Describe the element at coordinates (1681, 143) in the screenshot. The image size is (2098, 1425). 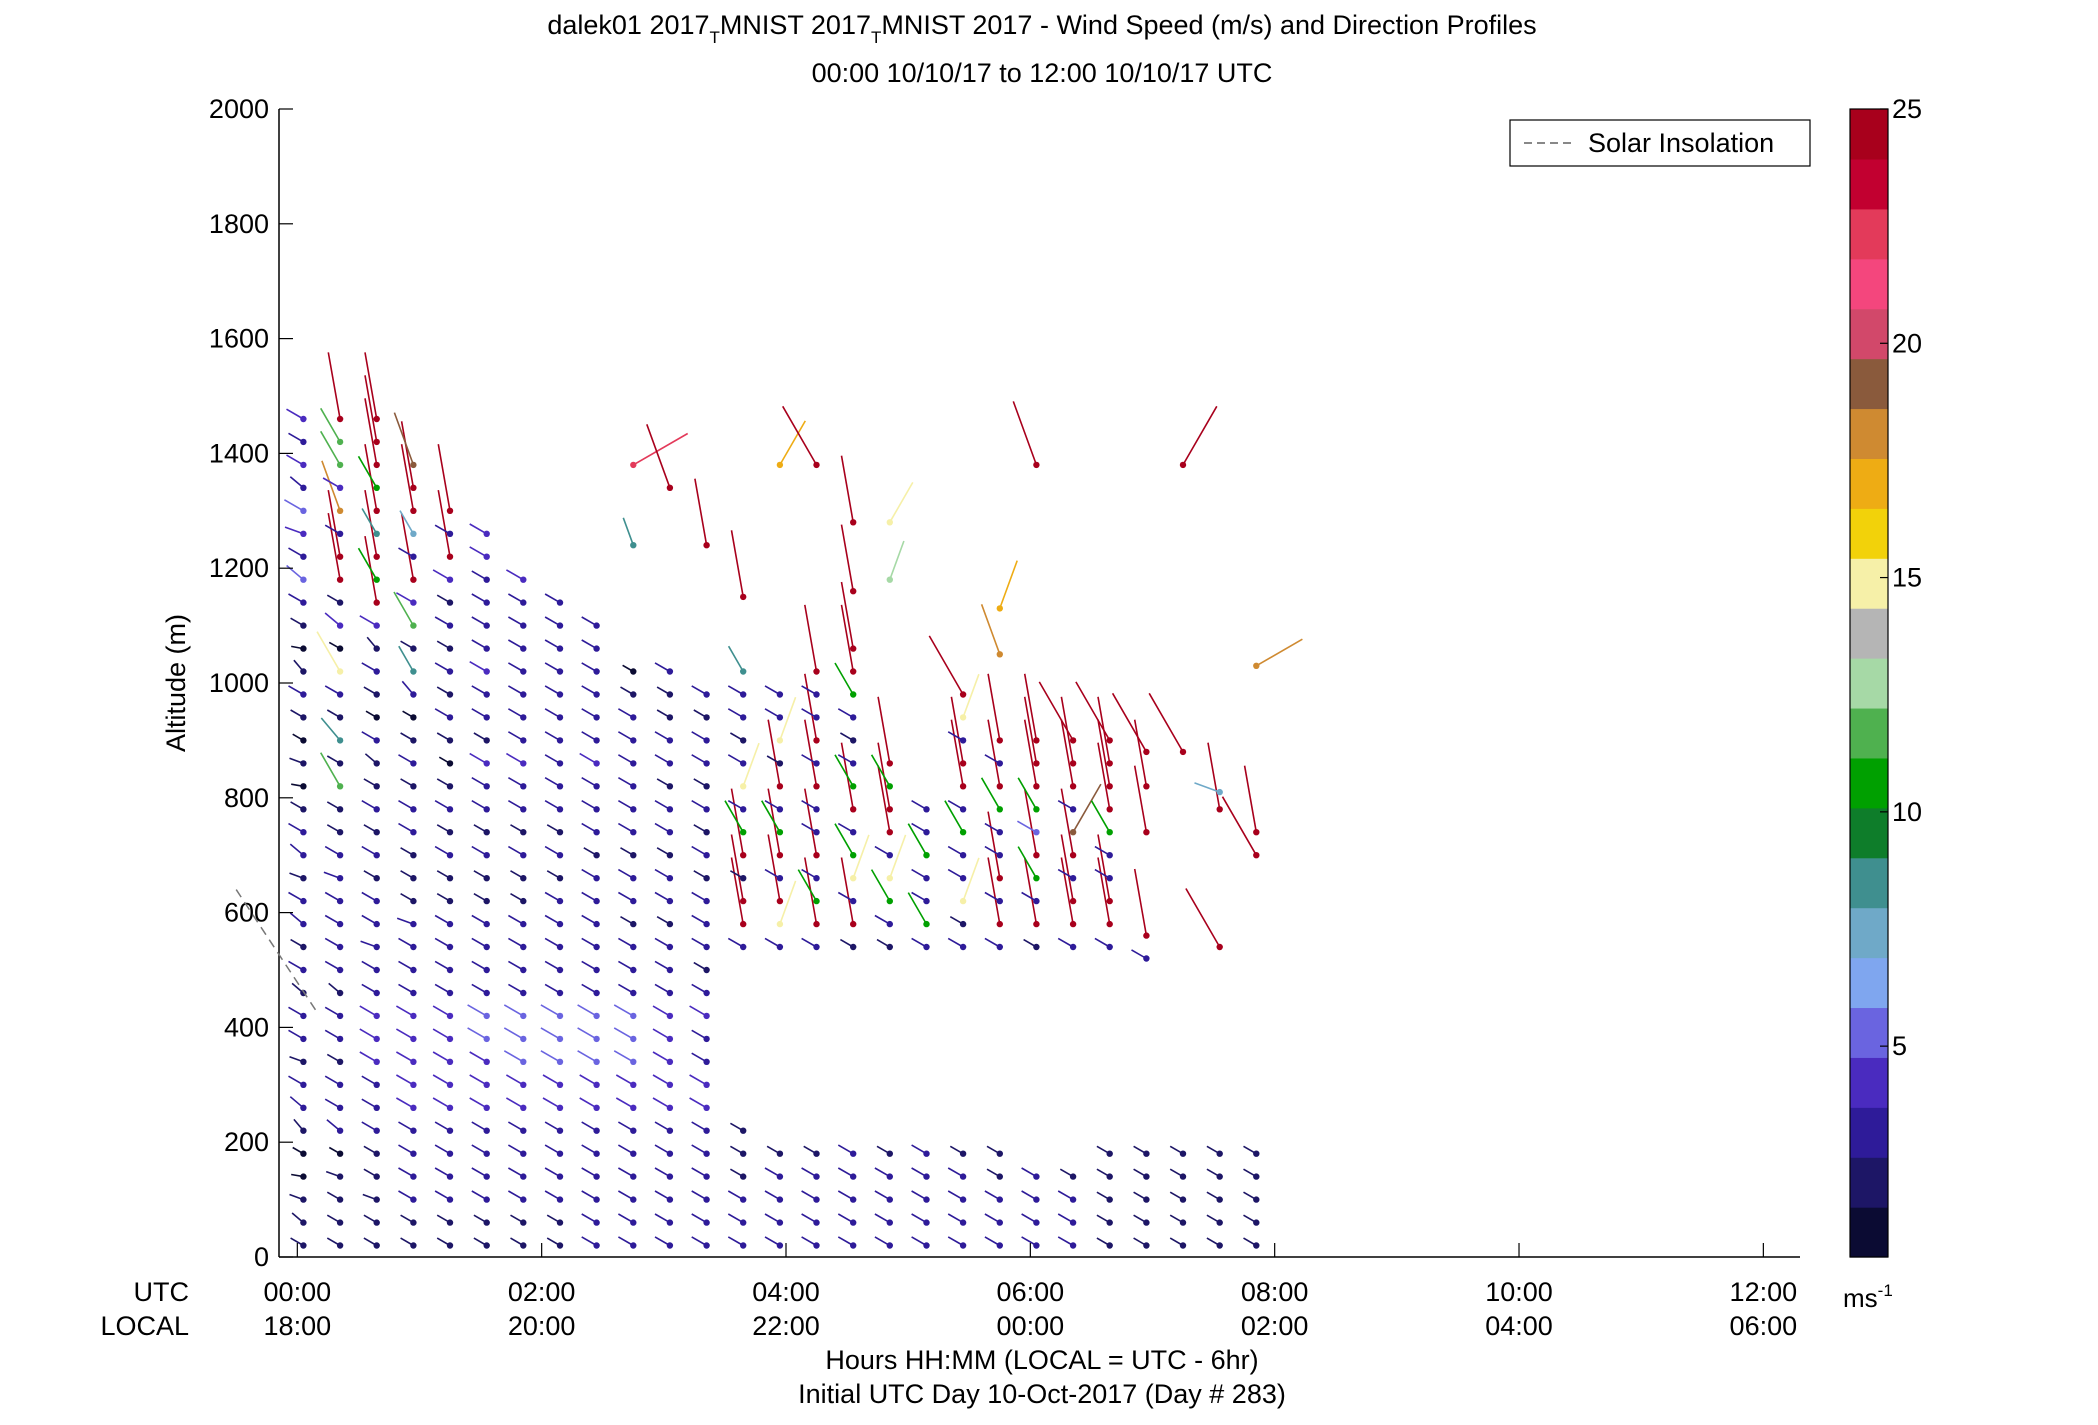
I see `legend-label: Solar Insolation` at that location.